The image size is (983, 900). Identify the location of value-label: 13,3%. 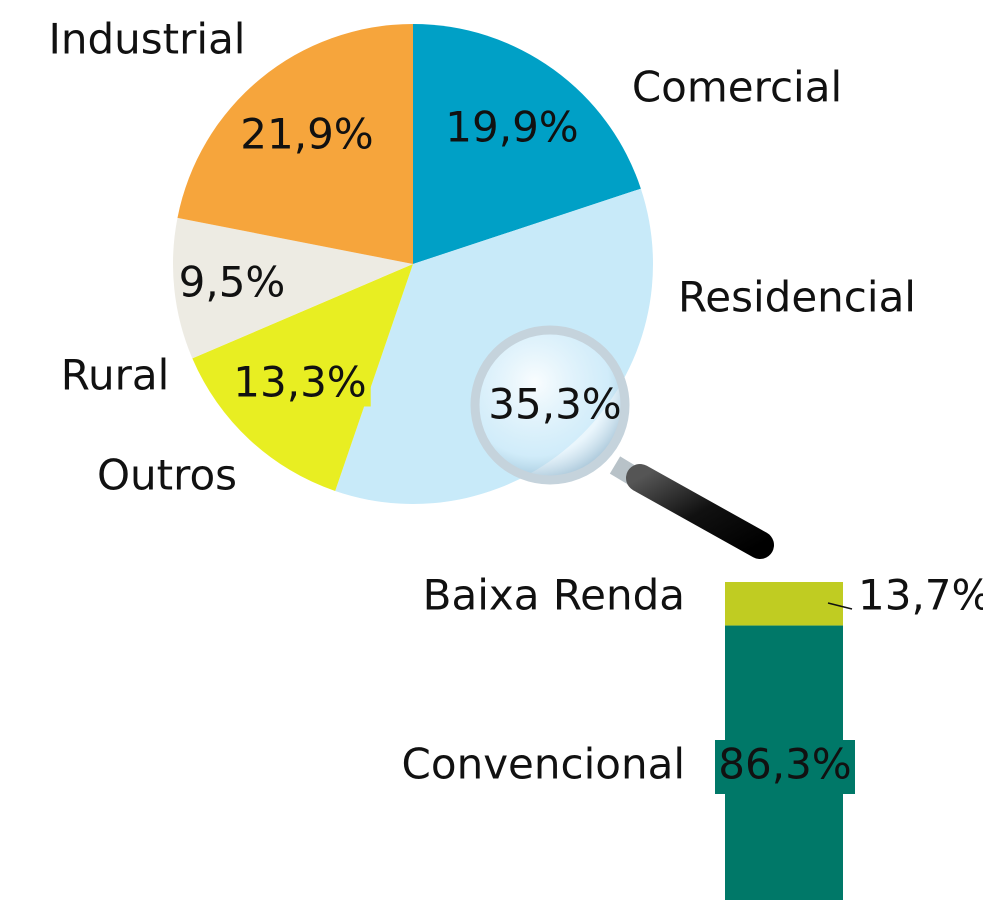
(299, 382).